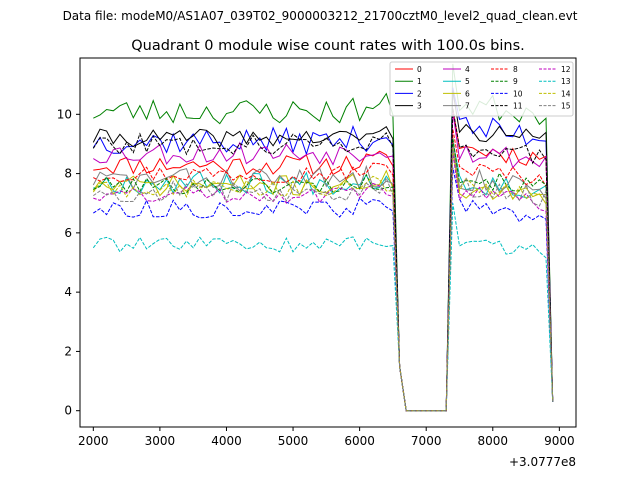 This screenshot has width=640, height=480. What do you see at coordinates (566, 81) in the screenshot?
I see `legend-label-13: 13` at bounding box center [566, 81].